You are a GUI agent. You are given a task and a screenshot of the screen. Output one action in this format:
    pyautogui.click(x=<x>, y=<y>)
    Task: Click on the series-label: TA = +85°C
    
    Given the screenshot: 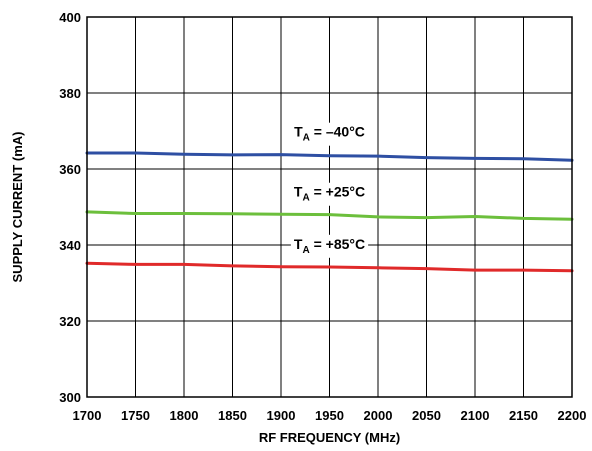 What is the action you would take?
    pyautogui.click(x=329, y=246)
    